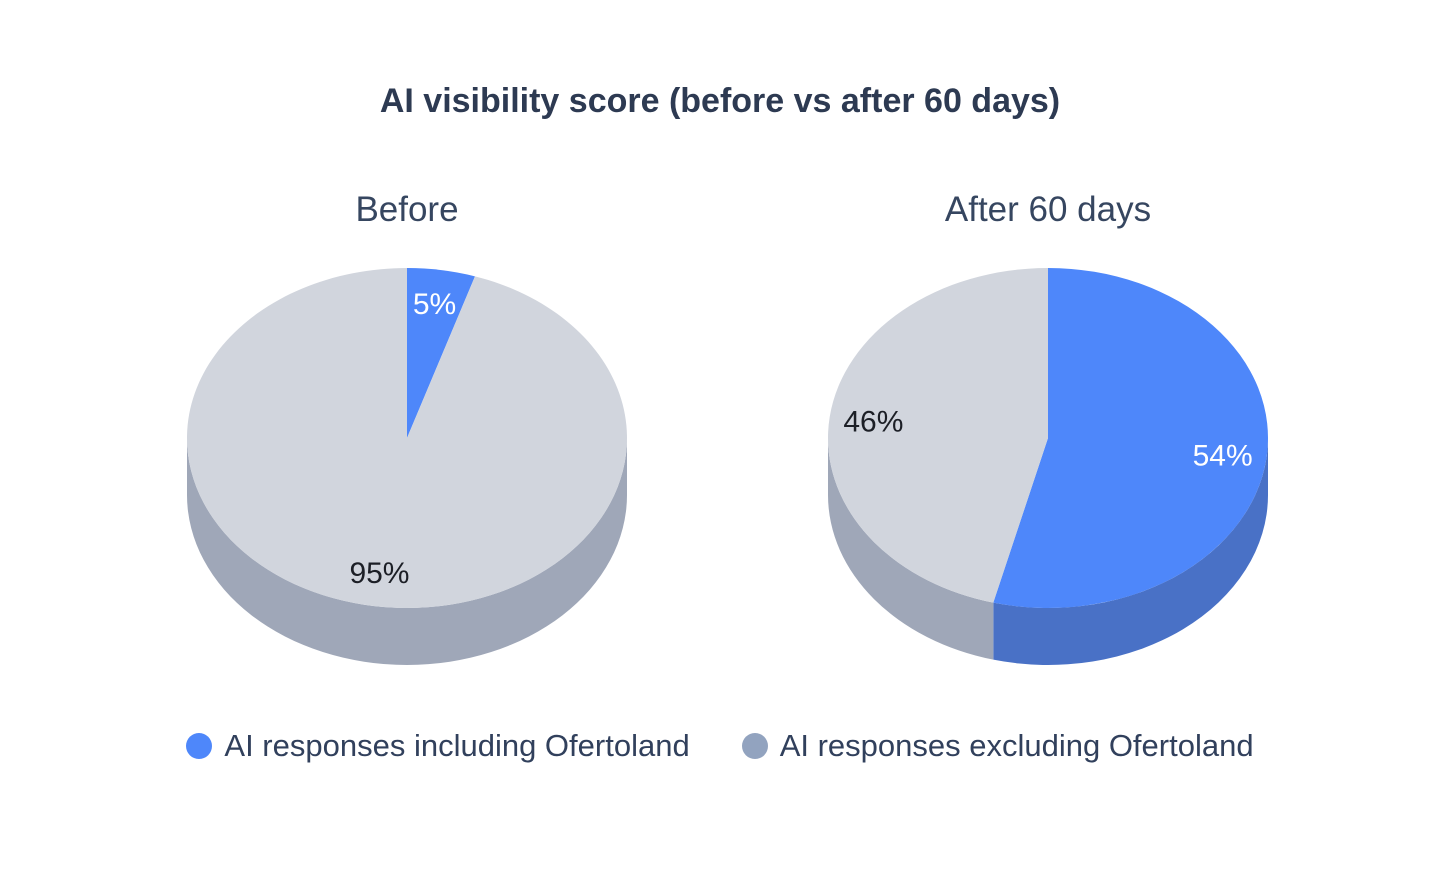 The height and width of the screenshot is (872, 1440). Describe the element at coordinates (434, 304) in the screenshot. I see `svg-text: 5%` at that location.